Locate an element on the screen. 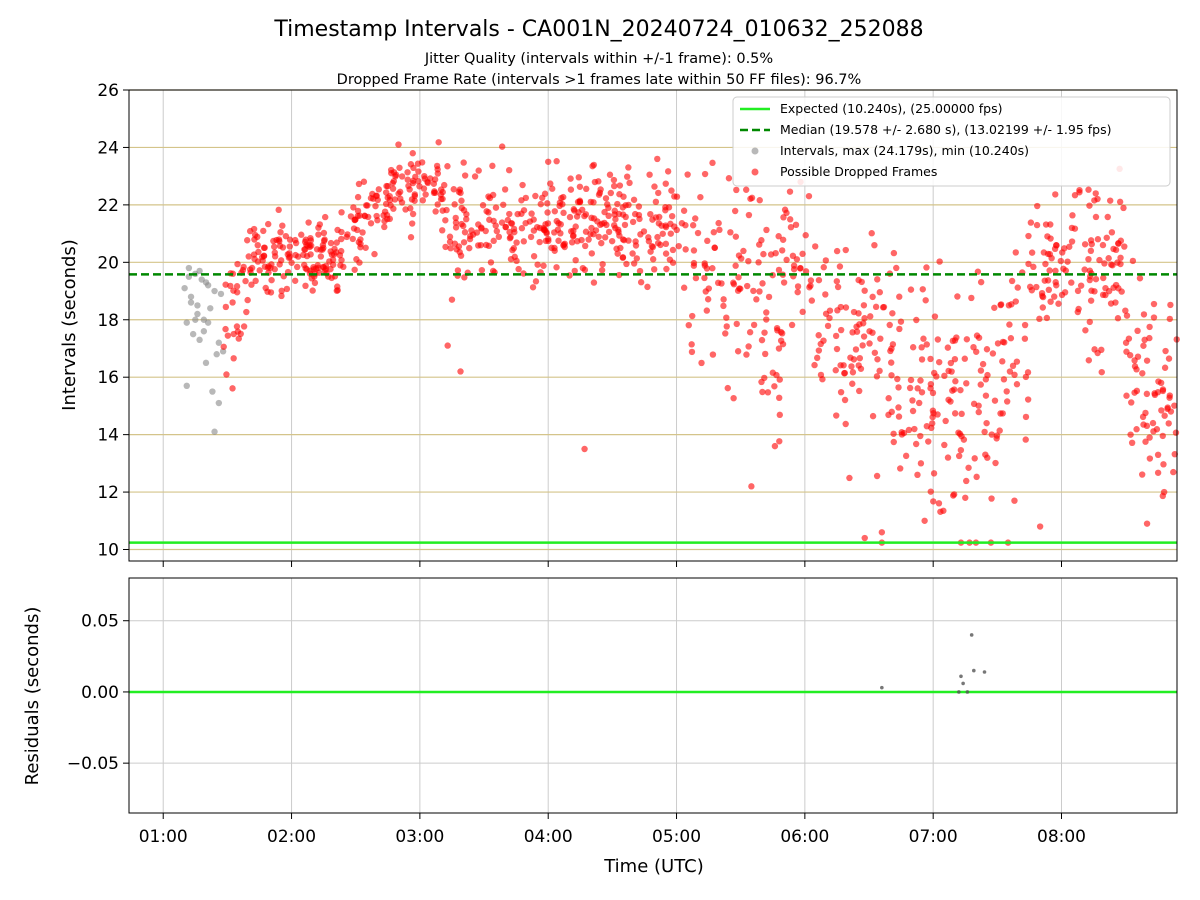 The image size is (1200, 900). x-axis-label: Time (UTC) is located at coordinates (653, 866).